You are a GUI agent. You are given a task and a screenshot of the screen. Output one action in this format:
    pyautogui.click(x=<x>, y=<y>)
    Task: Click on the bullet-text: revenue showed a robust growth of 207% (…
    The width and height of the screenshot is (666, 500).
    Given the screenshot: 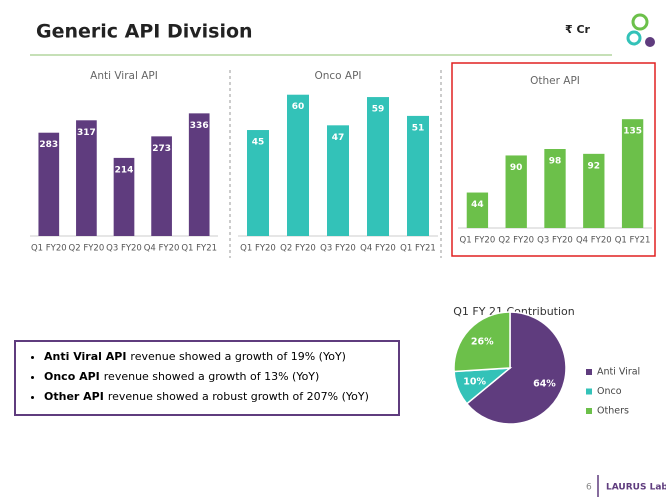 What is the action you would take?
    pyautogui.click(x=238, y=396)
    